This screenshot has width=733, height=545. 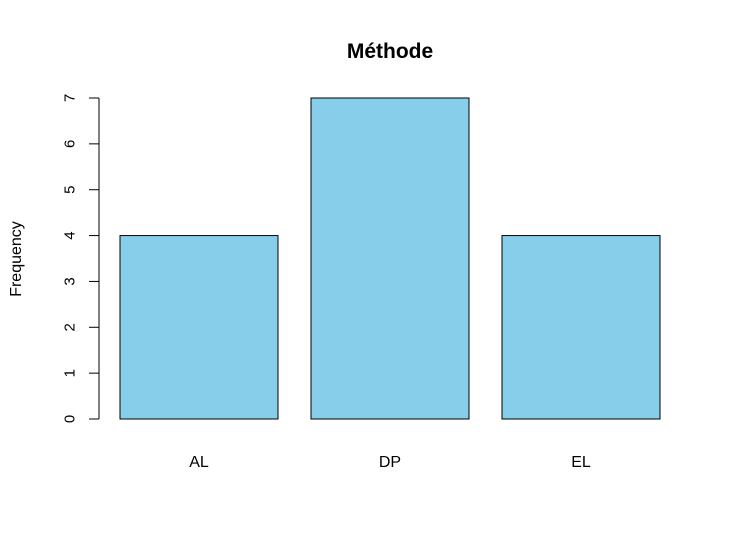 What do you see at coordinates (69, 281) in the screenshot?
I see `y-tick-label: 3` at bounding box center [69, 281].